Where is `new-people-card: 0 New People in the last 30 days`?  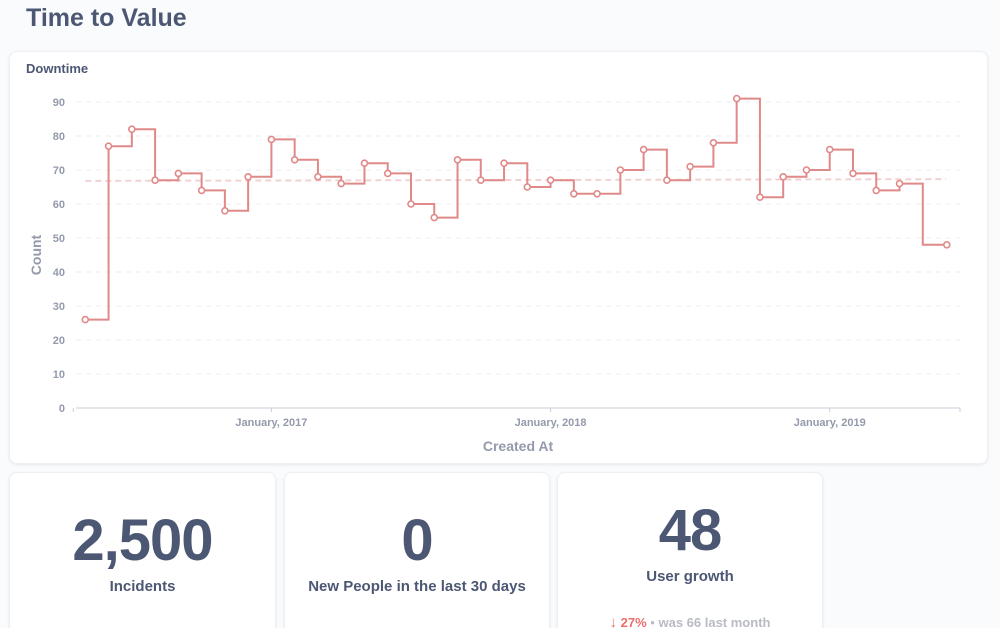
new-people-card: 0 New People in the last 30 days is located at coordinates (417, 550).